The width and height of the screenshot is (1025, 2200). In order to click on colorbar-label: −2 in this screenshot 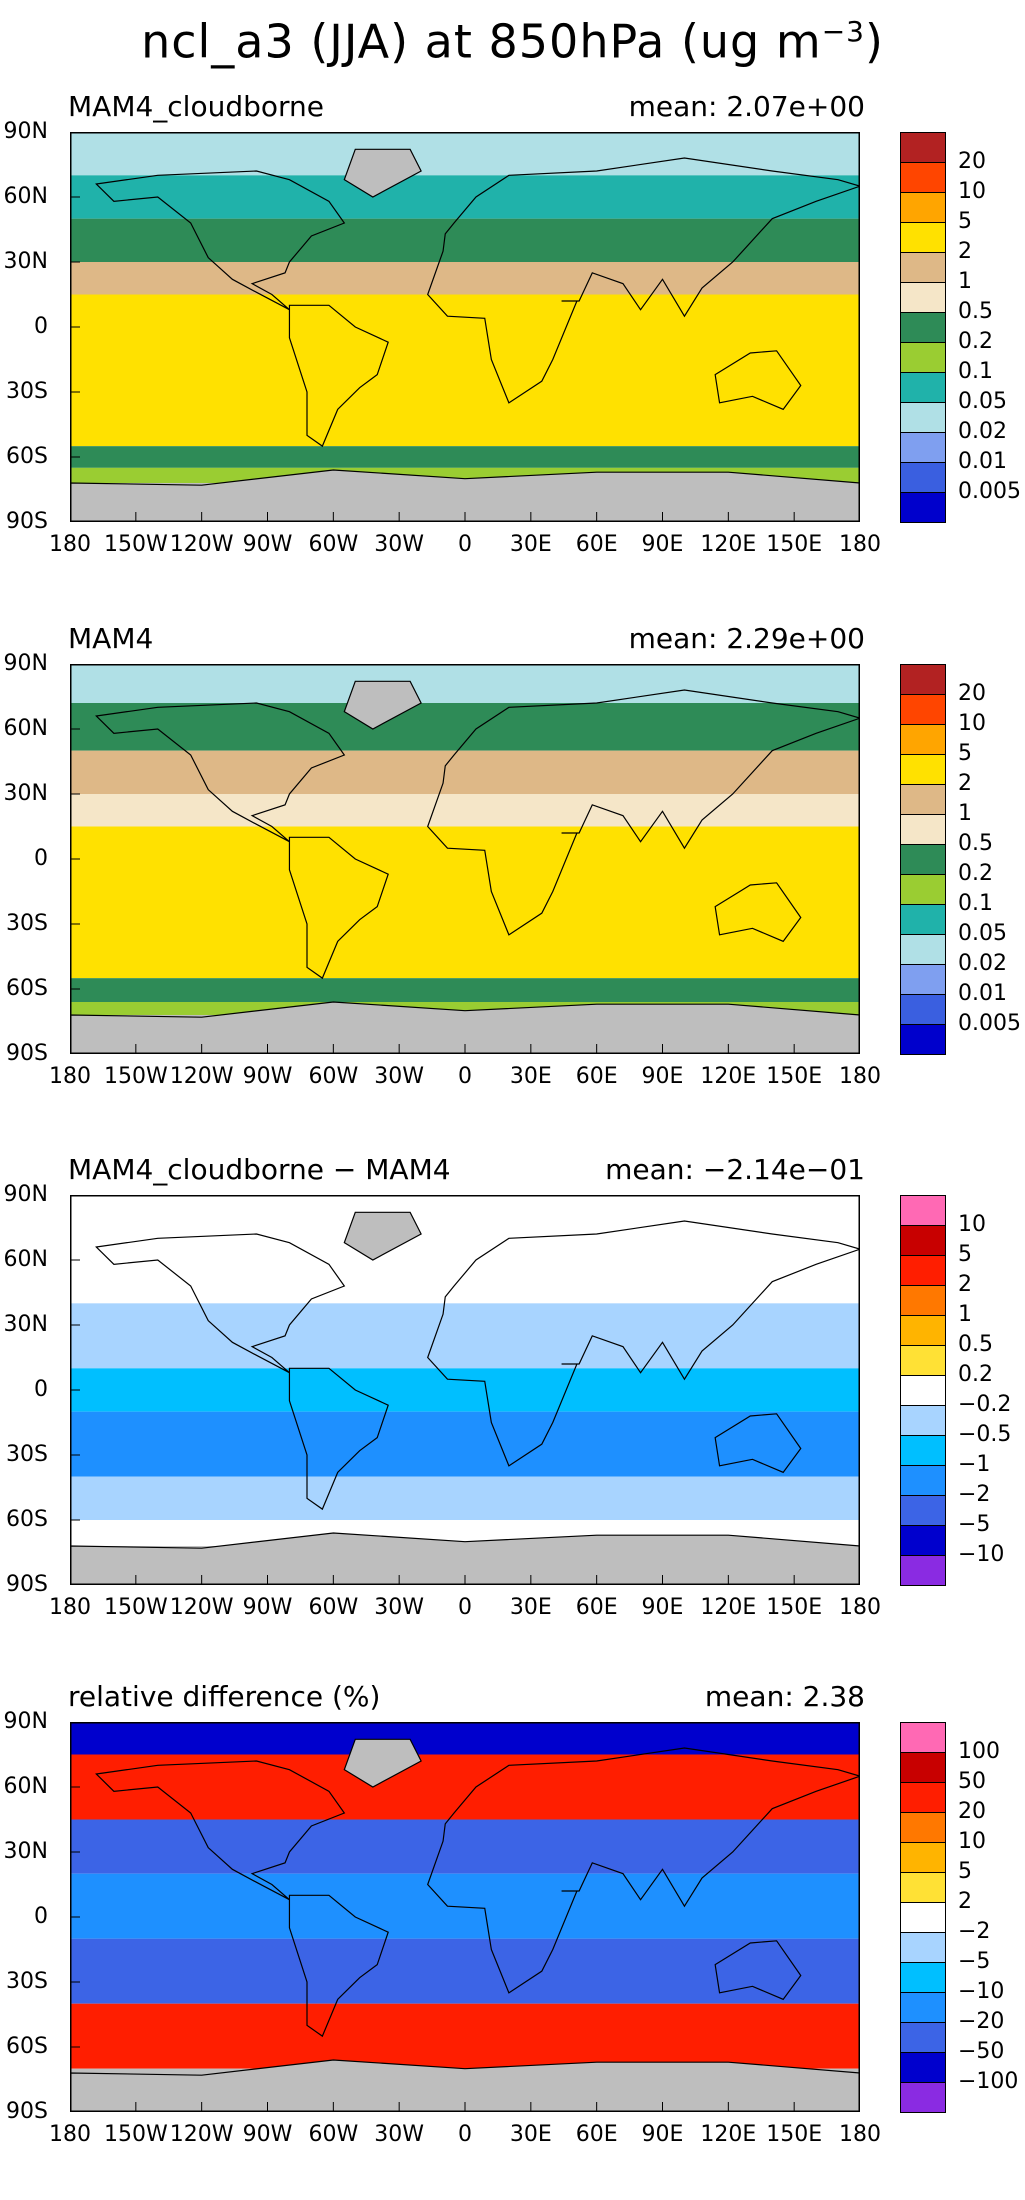, I will do `click(974, 1494)`.